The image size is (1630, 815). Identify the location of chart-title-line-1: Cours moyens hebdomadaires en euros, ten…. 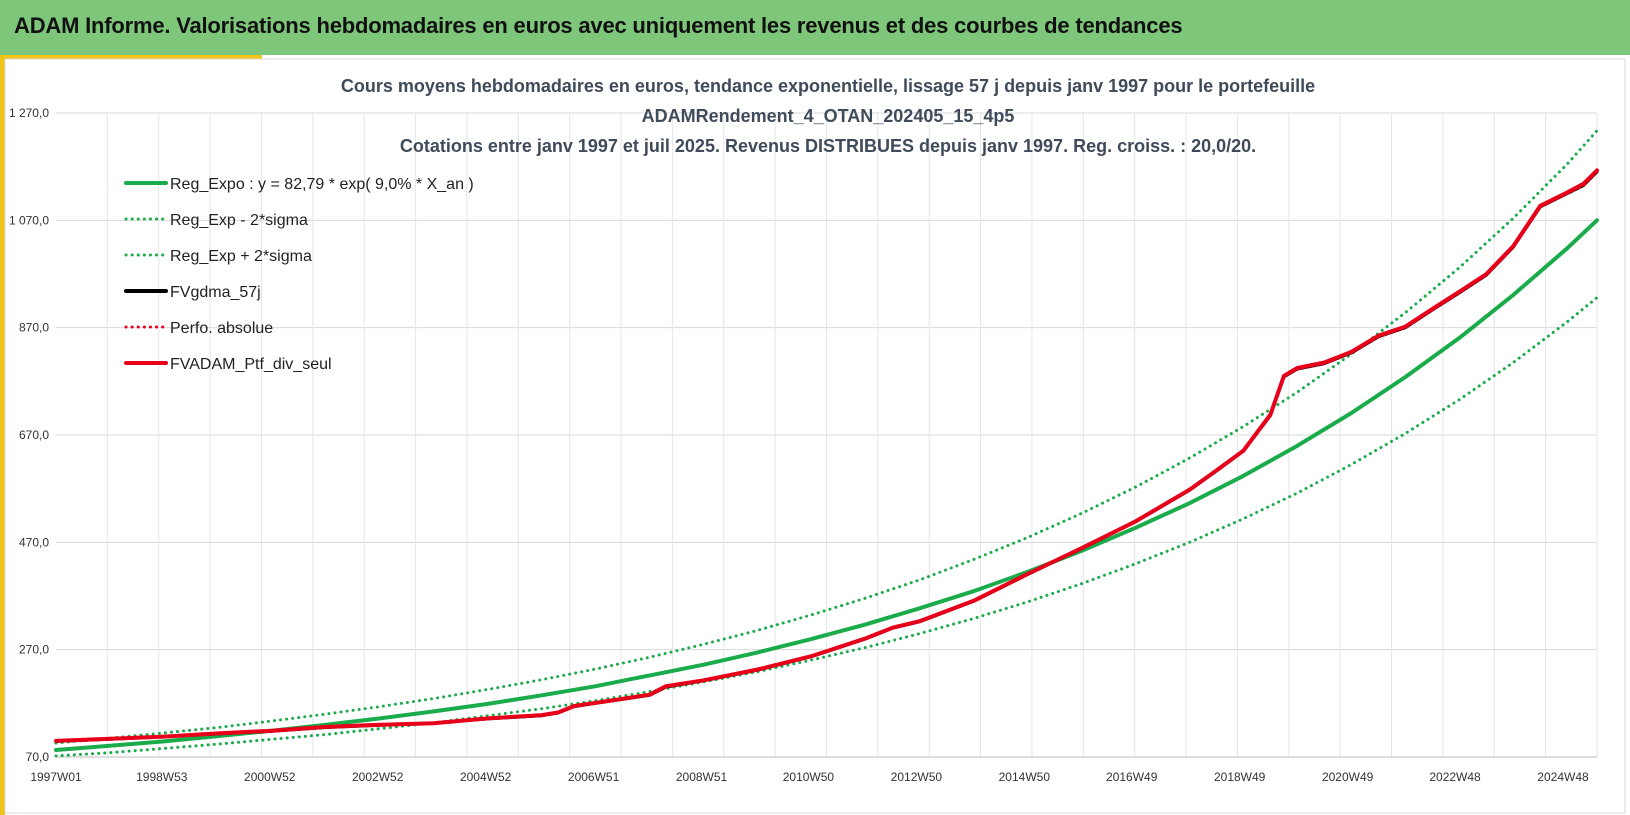
(828, 86).